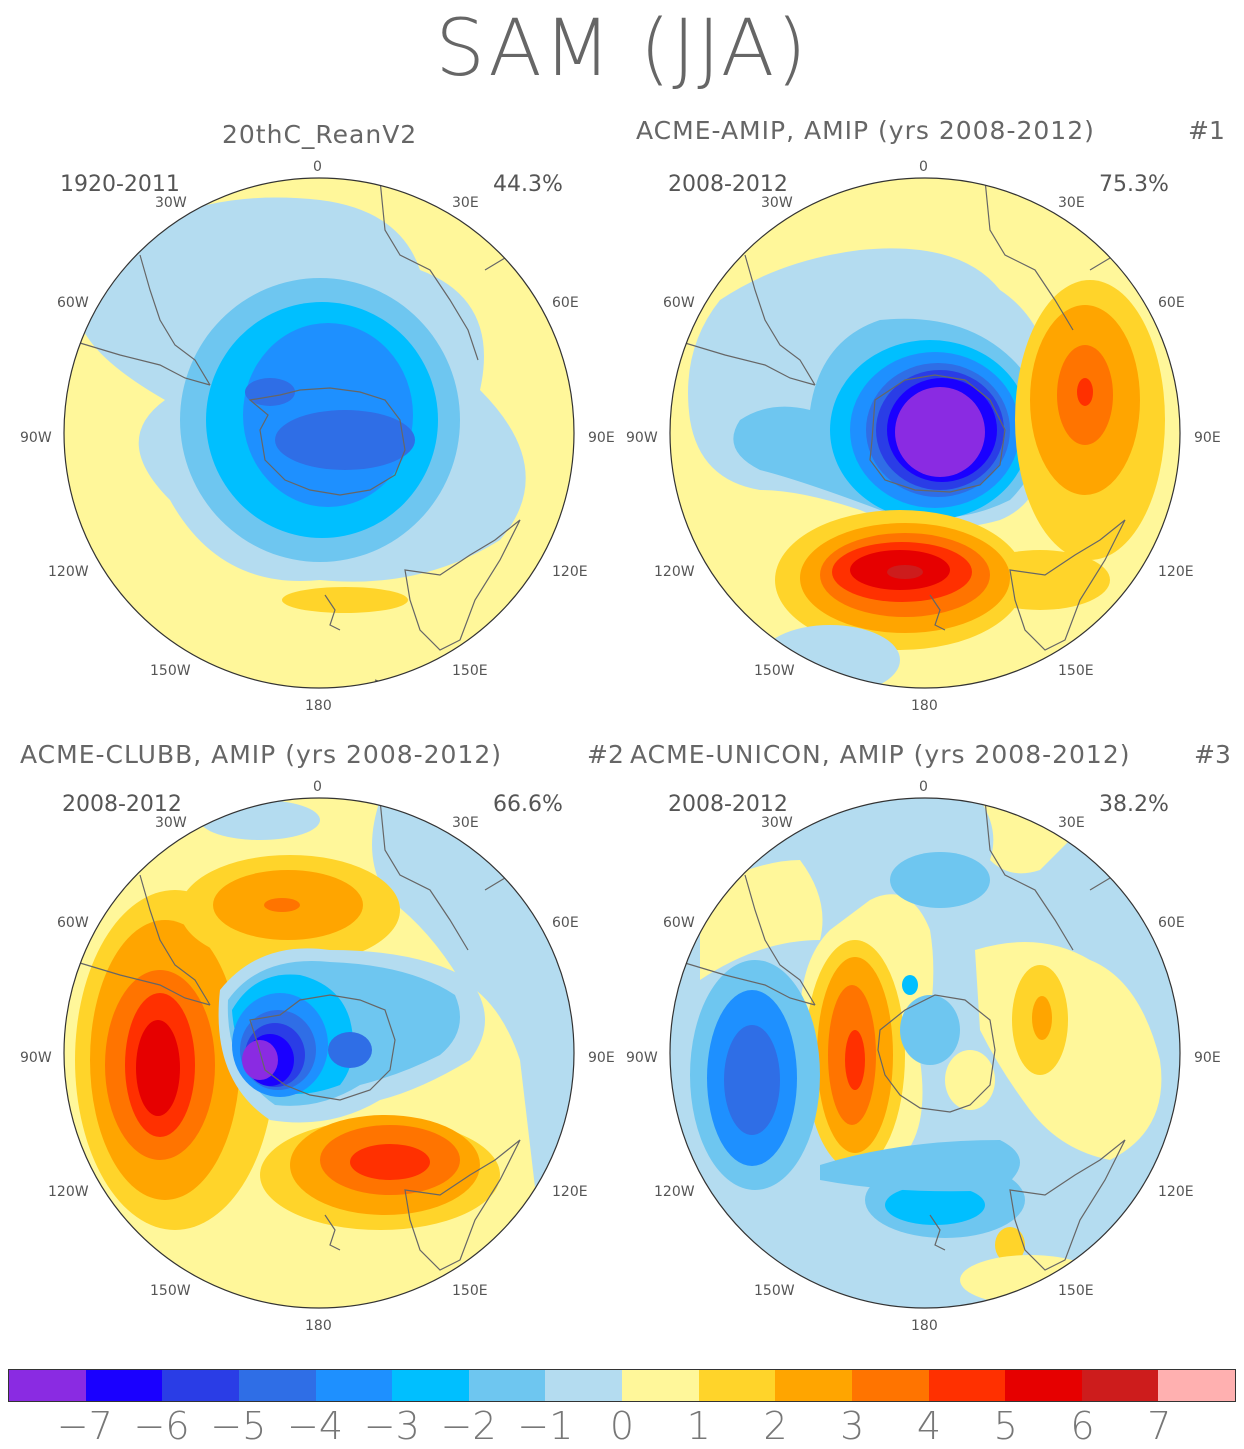 This screenshot has width=1244, height=1449. Describe the element at coordinates (728, 804) in the screenshot. I see `panel-4-period: 2008-2012` at that location.